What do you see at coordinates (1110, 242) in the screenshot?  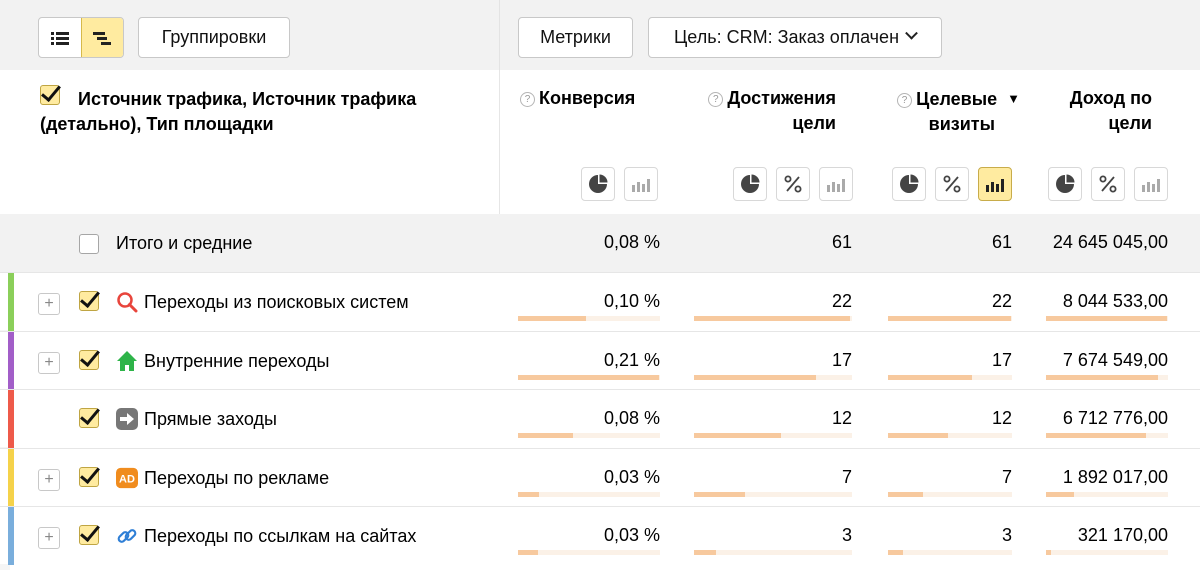 I see `totals-revenue: 24 645 045,00` at bounding box center [1110, 242].